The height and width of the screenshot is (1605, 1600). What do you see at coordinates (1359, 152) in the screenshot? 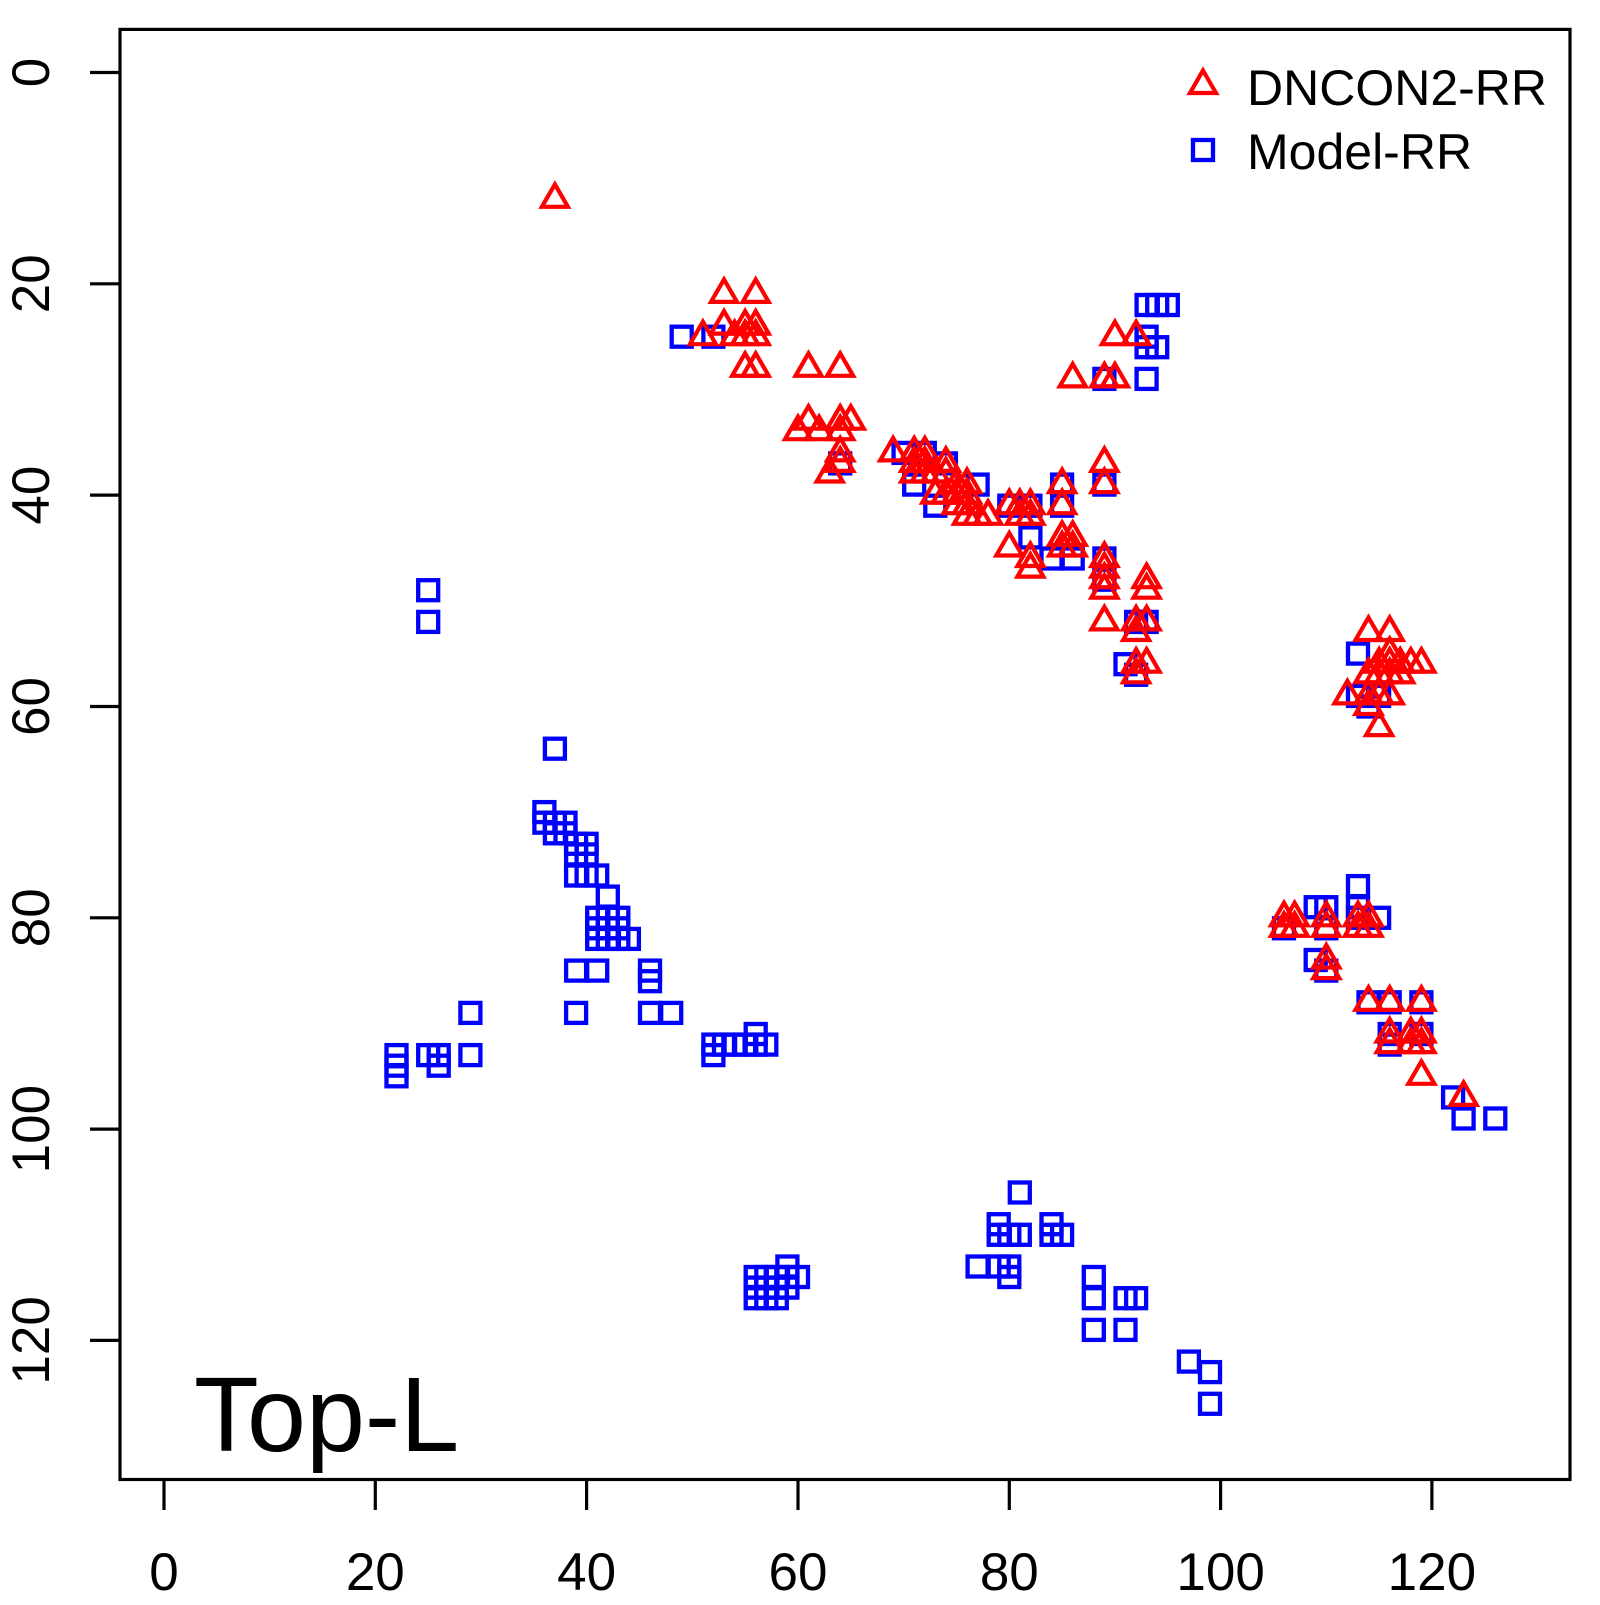
I see `svg-text: Model-RR` at bounding box center [1359, 152].